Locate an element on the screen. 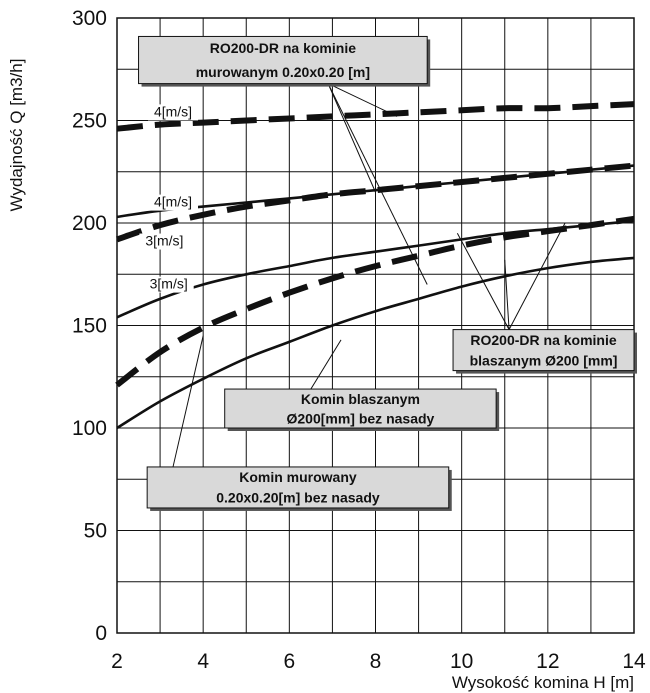 This screenshot has height=693, width=650. x-axis-title: Wysokość komina H [m] is located at coordinates (543, 682).